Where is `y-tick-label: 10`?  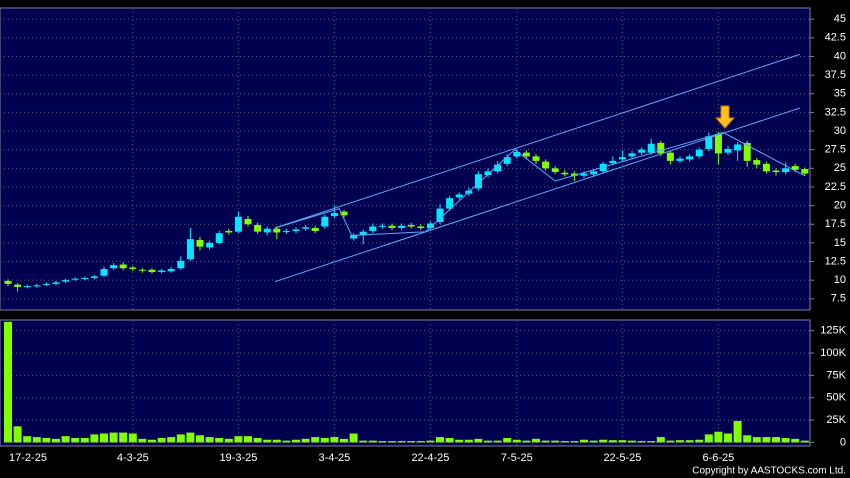
y-tick-label: 10 is located at coordinates (840, 280).